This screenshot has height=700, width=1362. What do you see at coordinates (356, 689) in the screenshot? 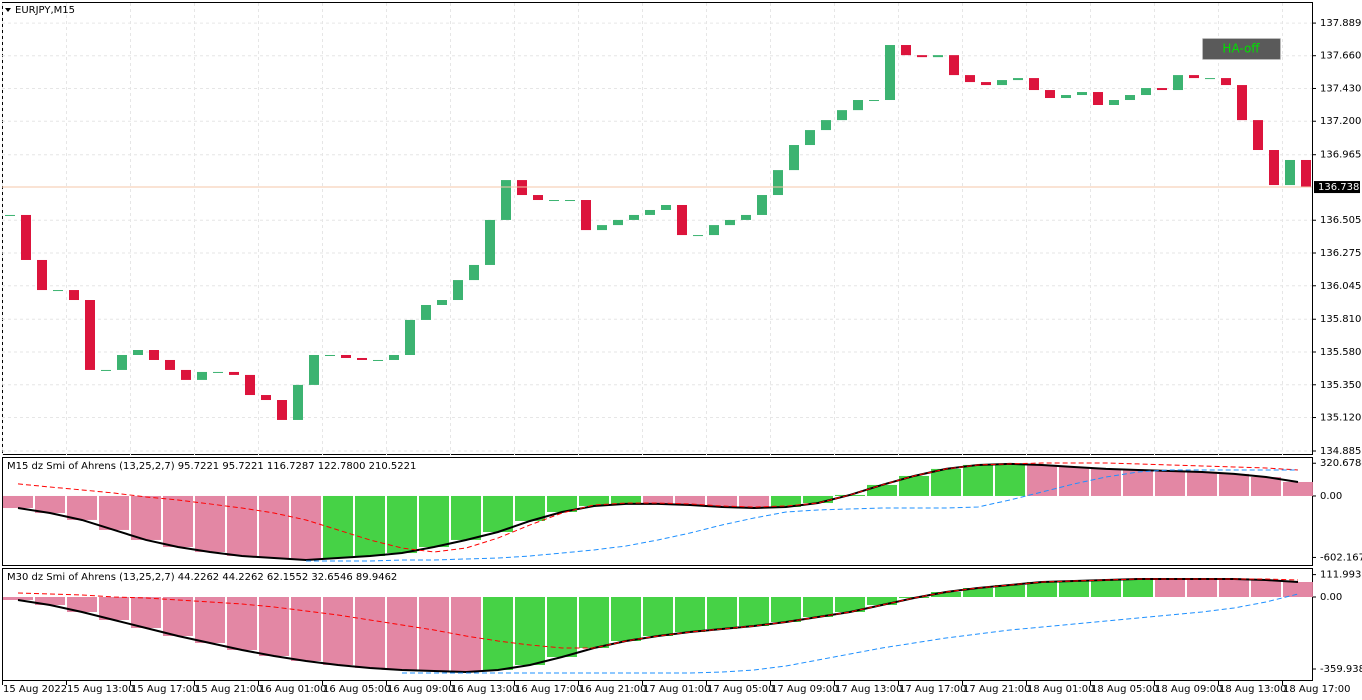
I see `x-tick-label: 16 Aug 05:00` at bounding box center [356, 689].